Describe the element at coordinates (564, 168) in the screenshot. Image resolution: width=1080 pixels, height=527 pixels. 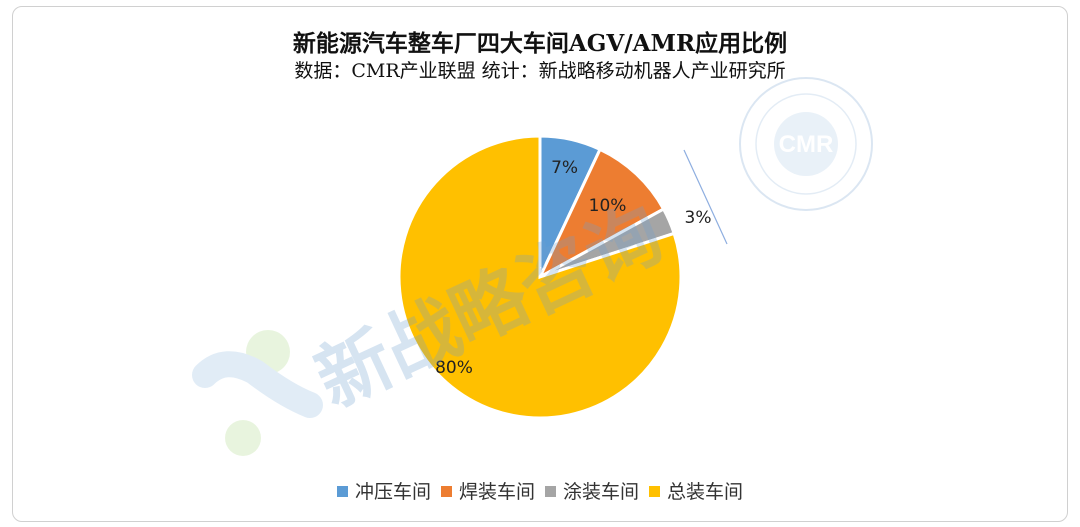
I see `data-label-1: 7%` at that location.